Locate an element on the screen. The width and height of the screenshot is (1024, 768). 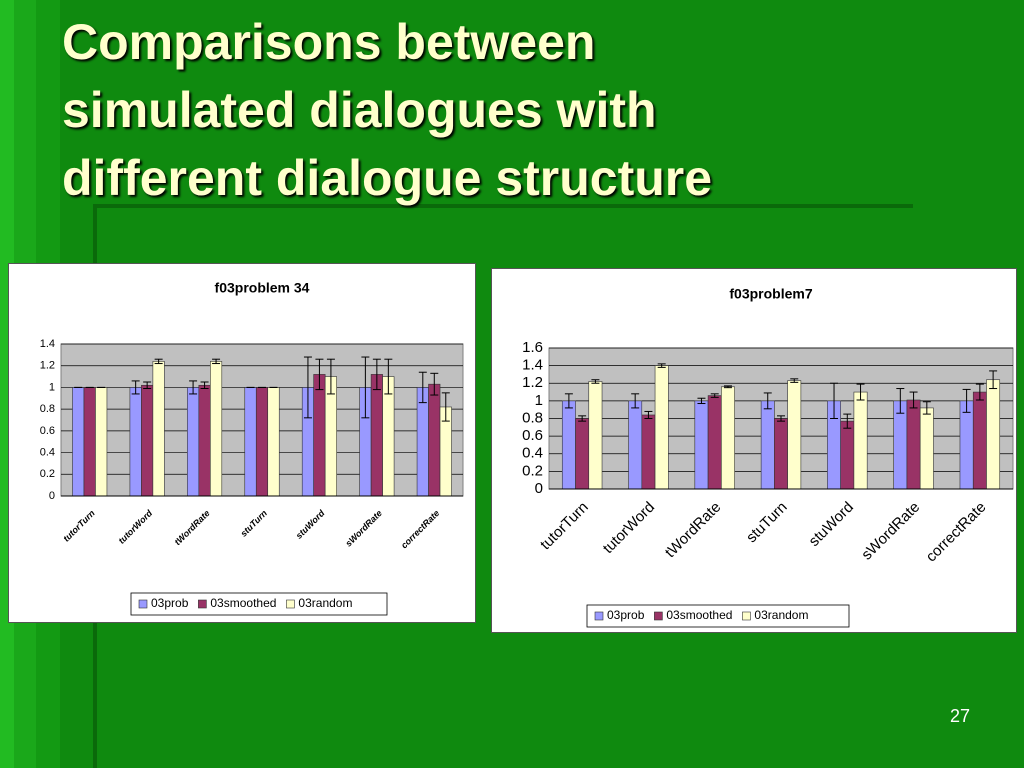
title-line: Comparisons between is located at coordinates (329, 42).